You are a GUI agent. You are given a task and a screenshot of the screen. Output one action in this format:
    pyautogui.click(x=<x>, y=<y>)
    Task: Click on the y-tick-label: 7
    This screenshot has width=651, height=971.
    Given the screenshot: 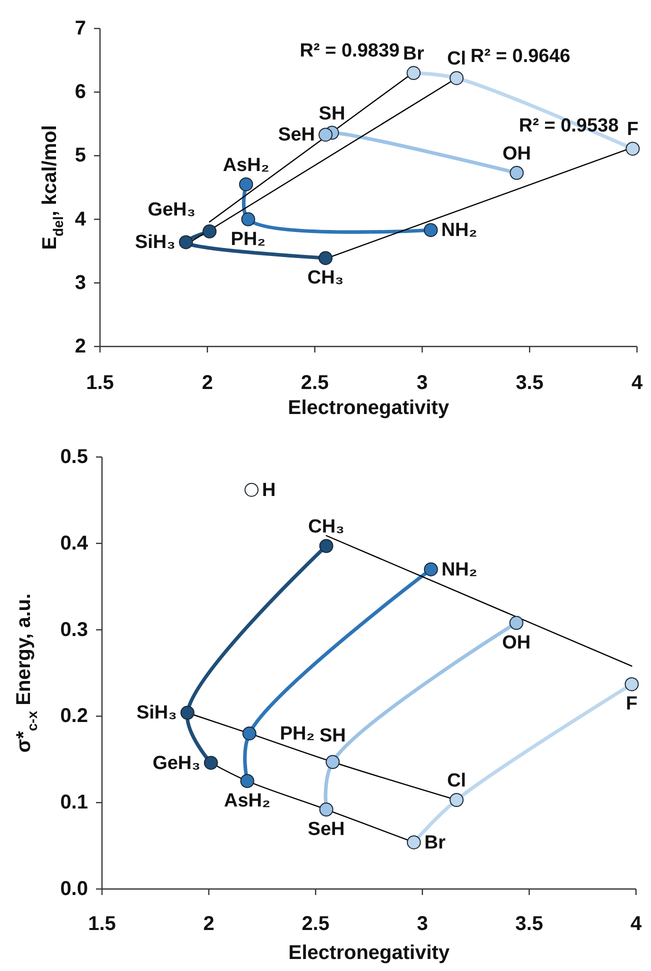 What is the action you would take?
    pyautogui.click(x=80, y=29)
    